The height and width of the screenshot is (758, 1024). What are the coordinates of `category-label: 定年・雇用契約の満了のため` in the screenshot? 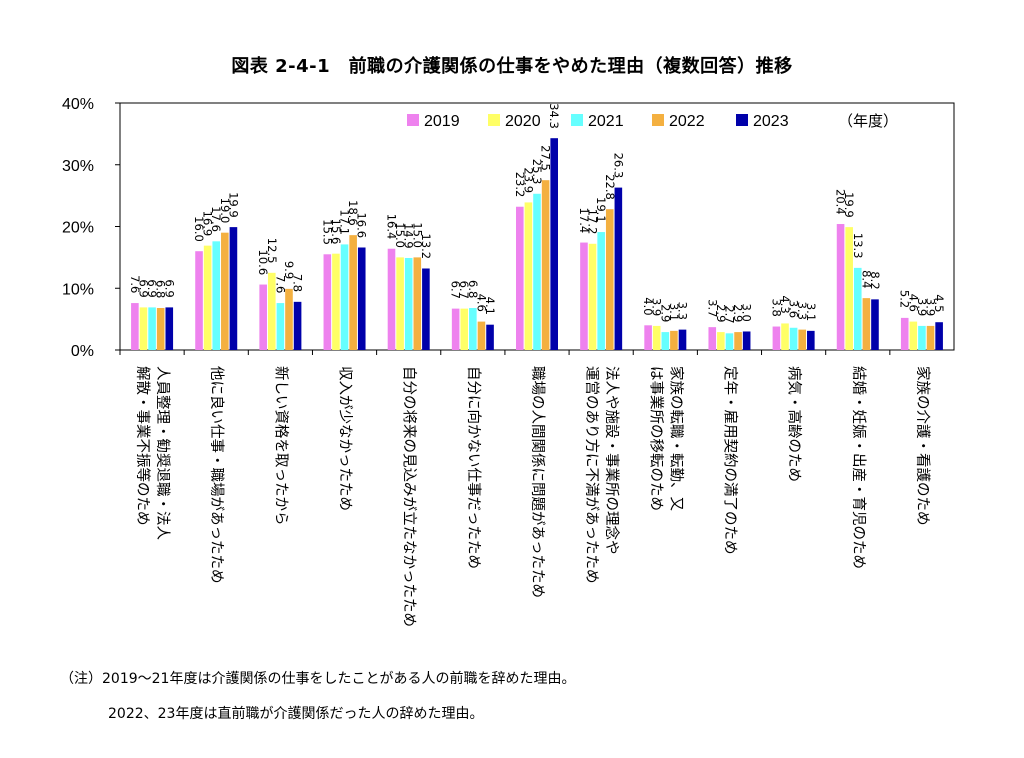 It's located at (729, 460).